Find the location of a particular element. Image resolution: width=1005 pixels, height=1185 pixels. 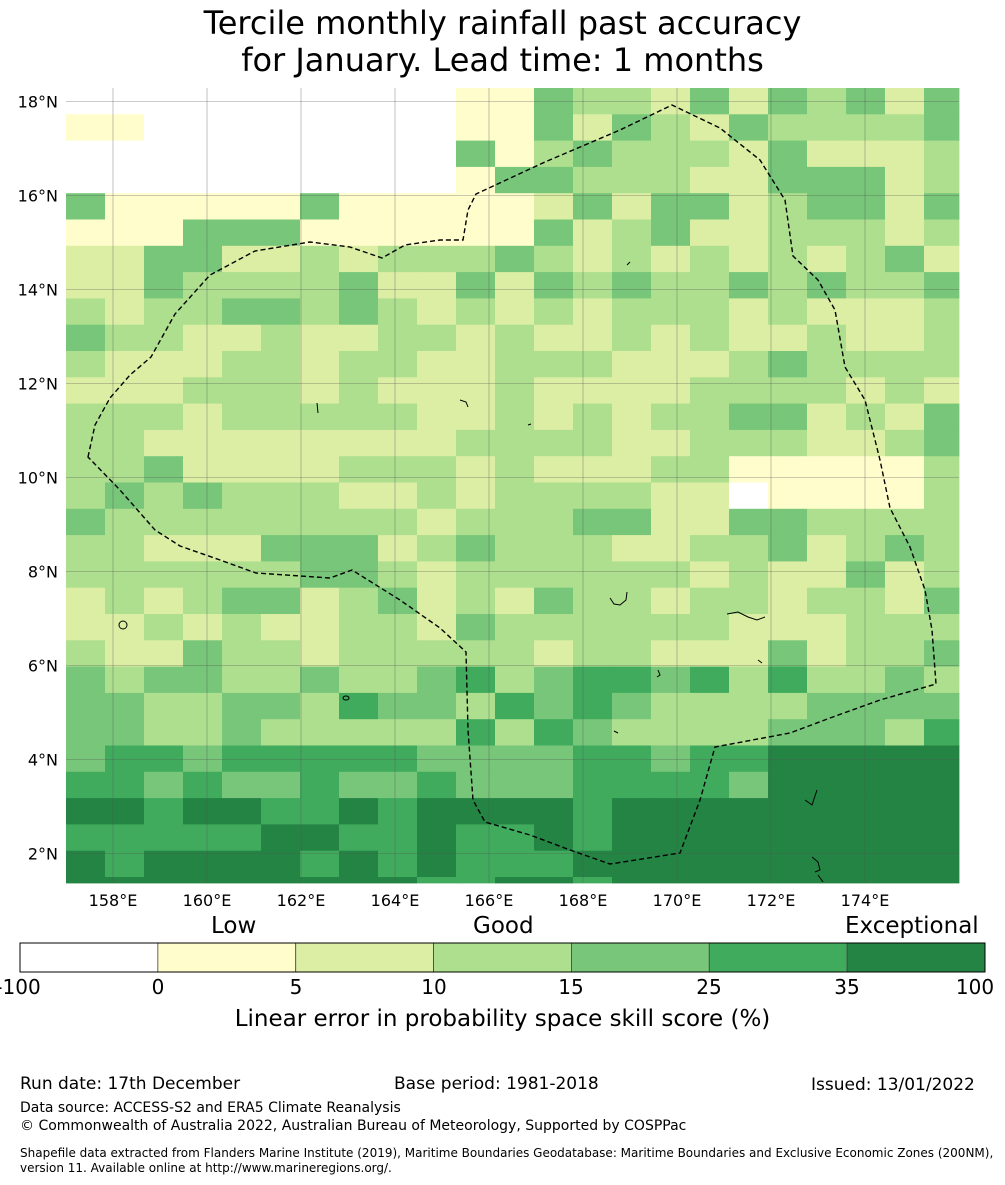

colorbar-tick: 10 is located at coordinates (434, 987).